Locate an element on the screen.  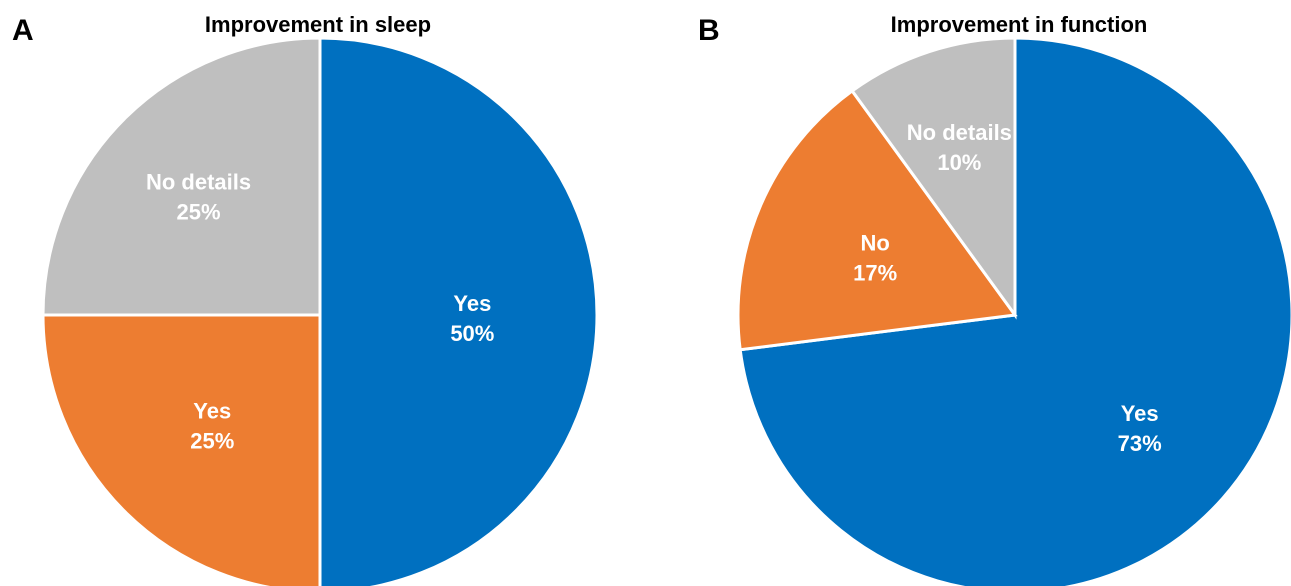
slice-label: Yes 50% is located at coordinates (472, 318).